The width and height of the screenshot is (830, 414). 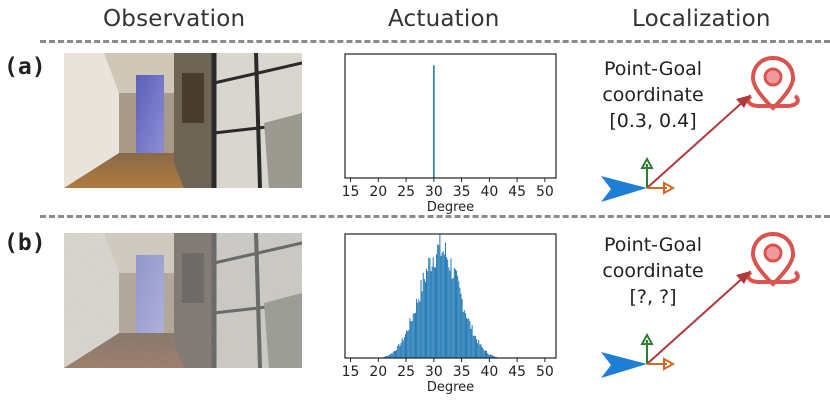 What do you see at coordinates (183, 300) in the screenshot?
I see `observation-image-noisy` at bounding box center [183, 300].